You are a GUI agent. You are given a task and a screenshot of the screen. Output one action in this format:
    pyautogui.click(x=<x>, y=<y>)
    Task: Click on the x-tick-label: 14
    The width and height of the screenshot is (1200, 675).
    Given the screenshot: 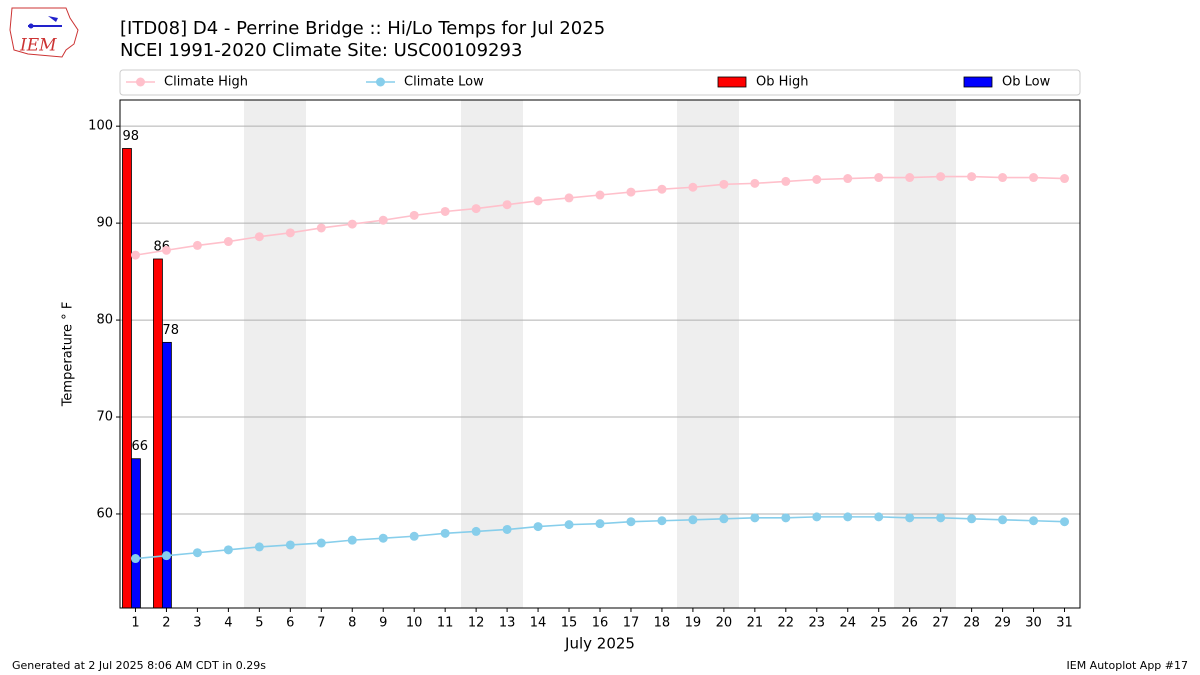 What is the action you would take?
    pyautogui.click(x=538, y=623)
    